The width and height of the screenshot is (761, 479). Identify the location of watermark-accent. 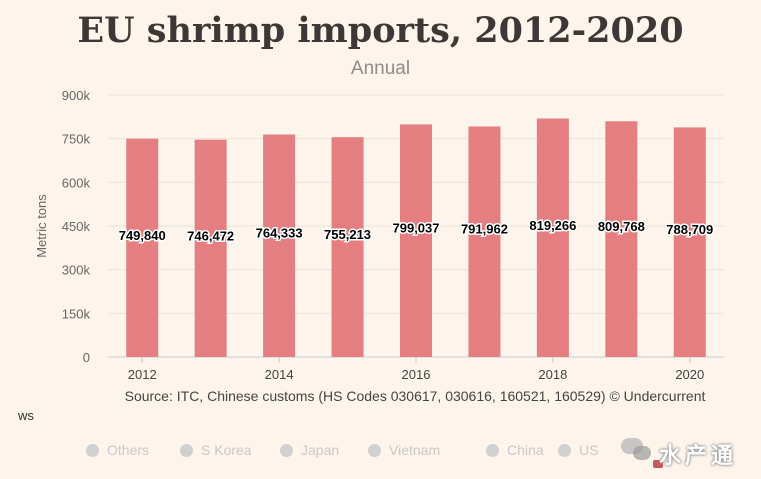
(658, 464).